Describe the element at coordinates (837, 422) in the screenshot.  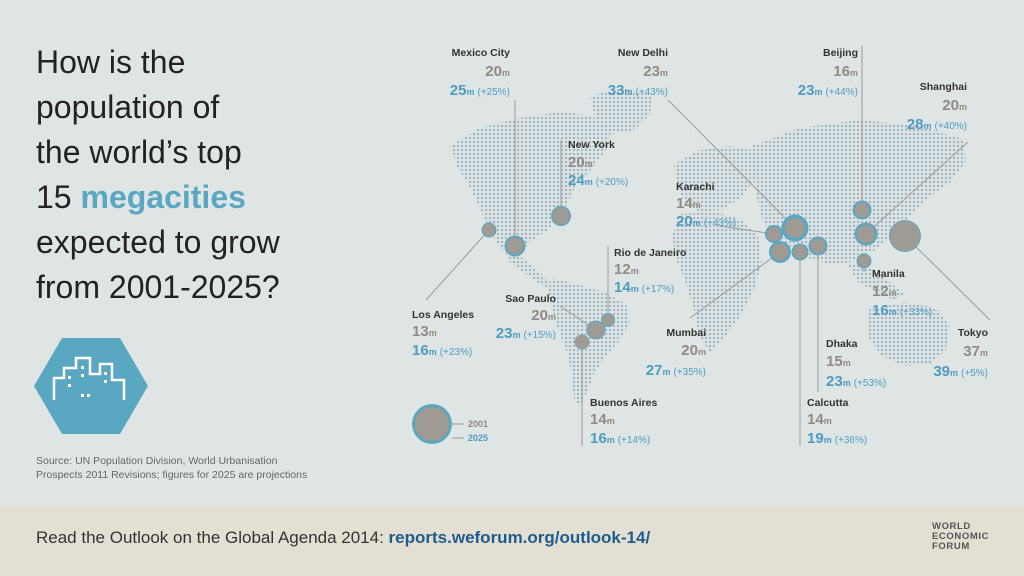
I see `label-calcutta: Calcutta 14m 19m (+36%)` at that location.